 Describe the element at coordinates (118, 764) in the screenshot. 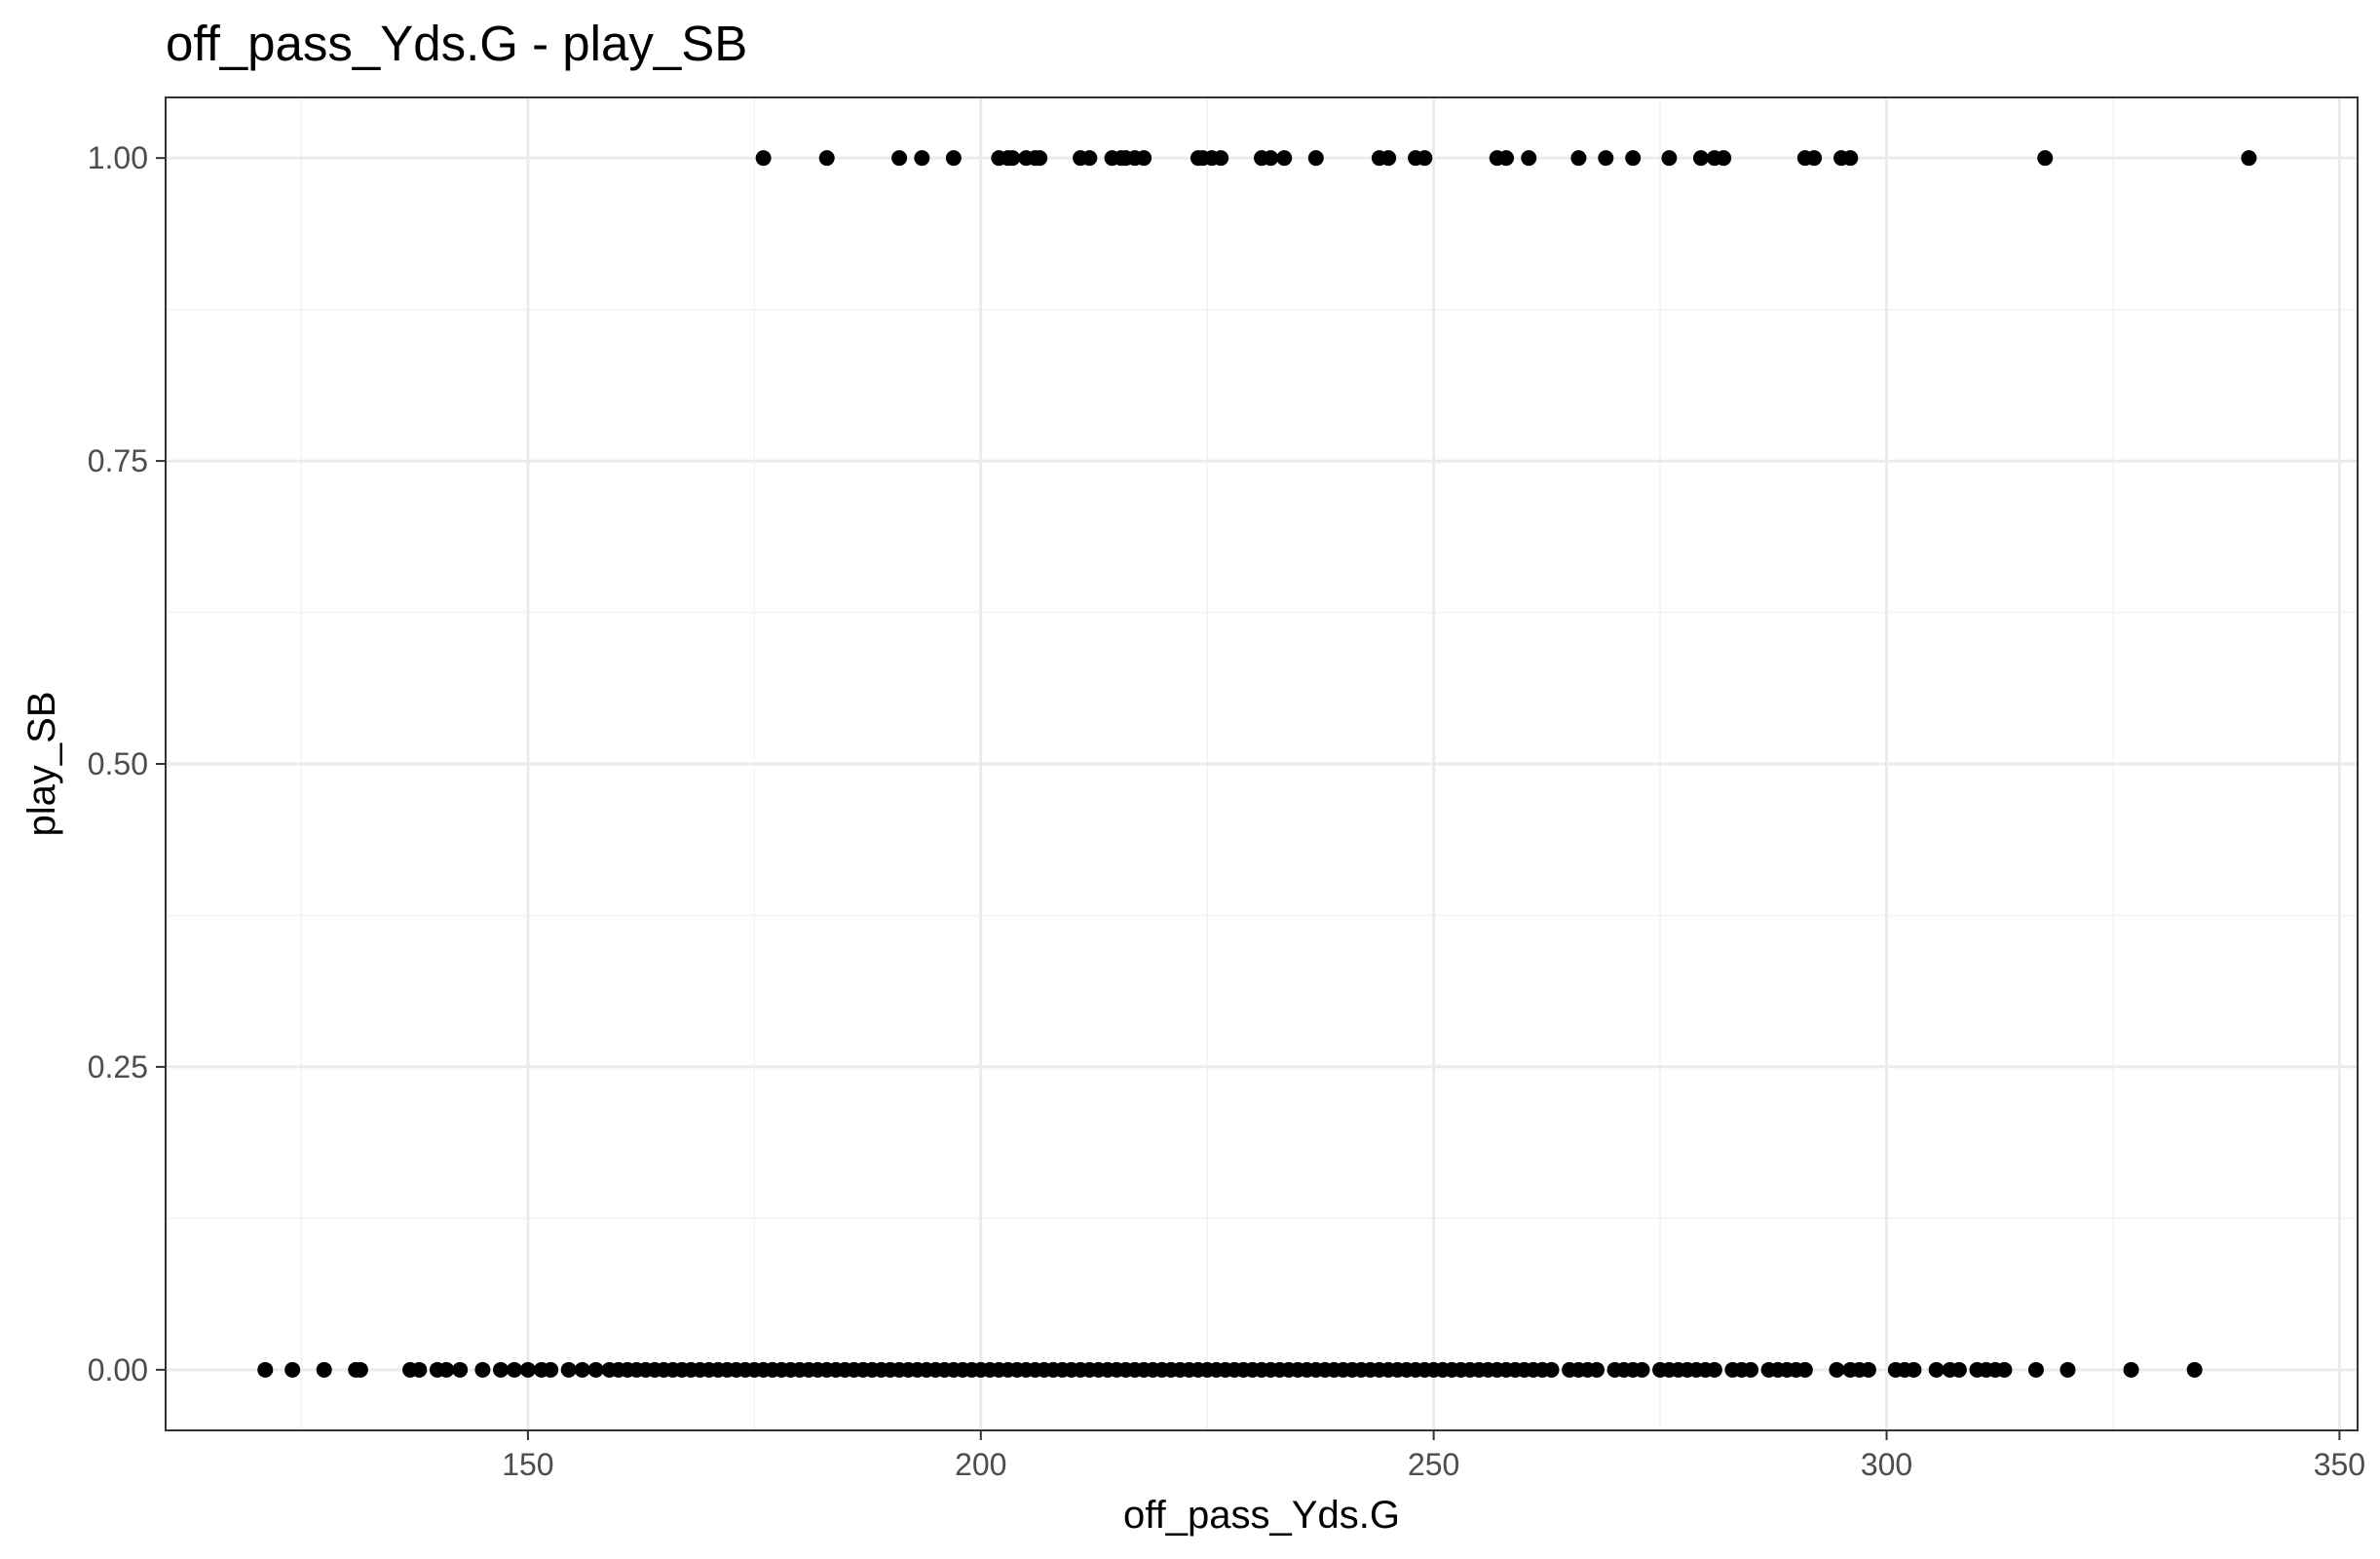

I see `y-tick-label: 0.50` at that location.